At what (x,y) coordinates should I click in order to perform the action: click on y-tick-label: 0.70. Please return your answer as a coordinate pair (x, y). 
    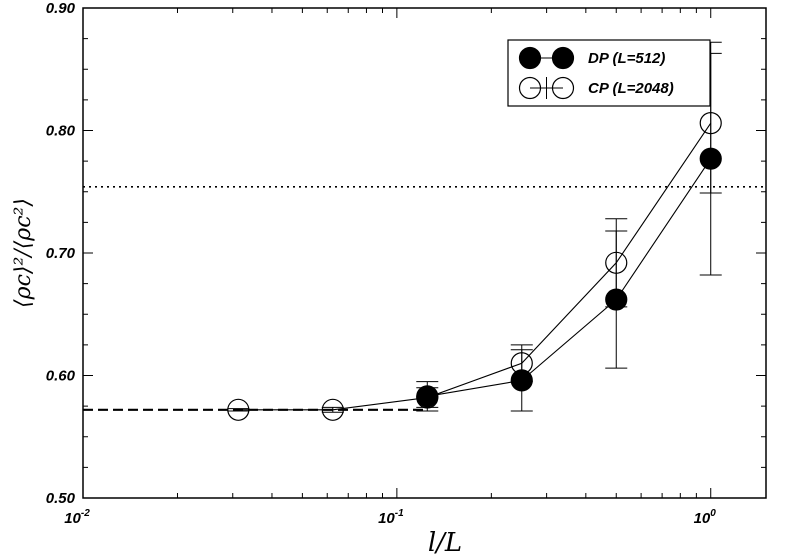
    Looking at the image, I should click on (61, 253).